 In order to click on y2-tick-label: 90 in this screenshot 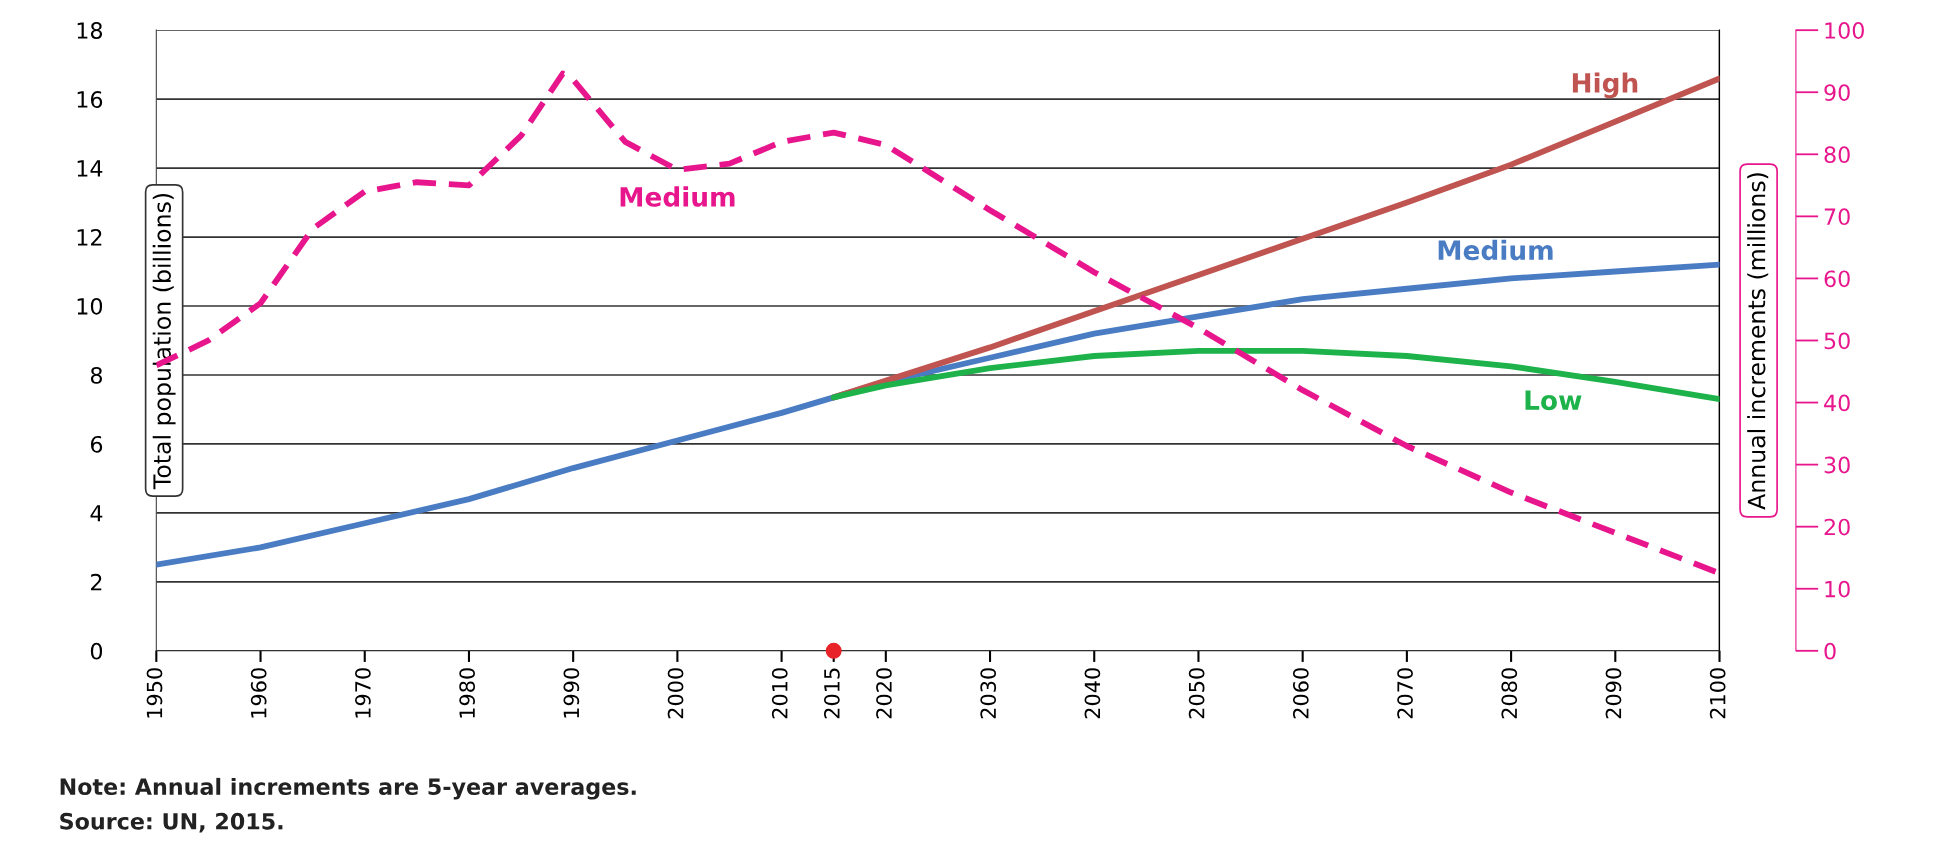, I will do `click(1837, 92)`.